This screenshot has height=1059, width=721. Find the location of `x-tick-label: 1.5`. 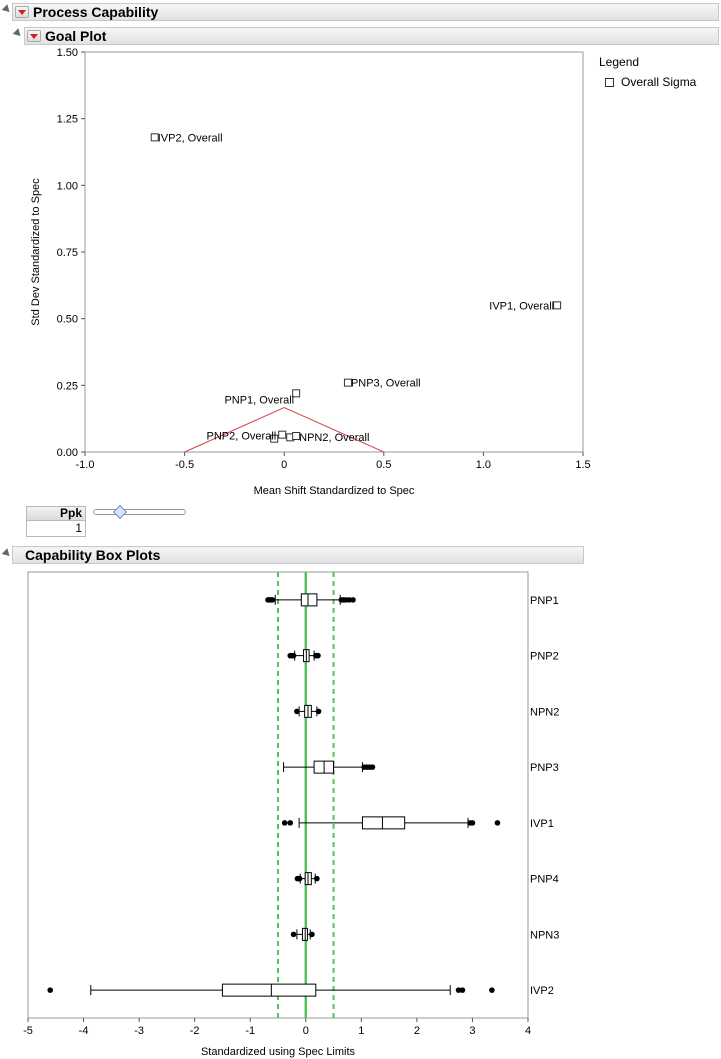

x-tick-label: 1.5 is located at coordinates (582, 465).